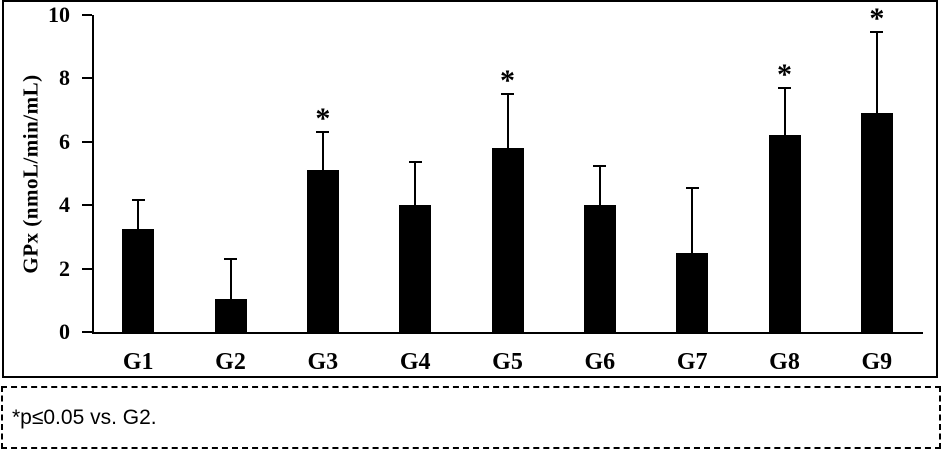 This screenshot has width=942, height=456. What do you see at coordinates (84, 417) in the screenshot?
I see `significance-footnote: *p≤0.05 vs. G2.` at bounding box center [84, 417].